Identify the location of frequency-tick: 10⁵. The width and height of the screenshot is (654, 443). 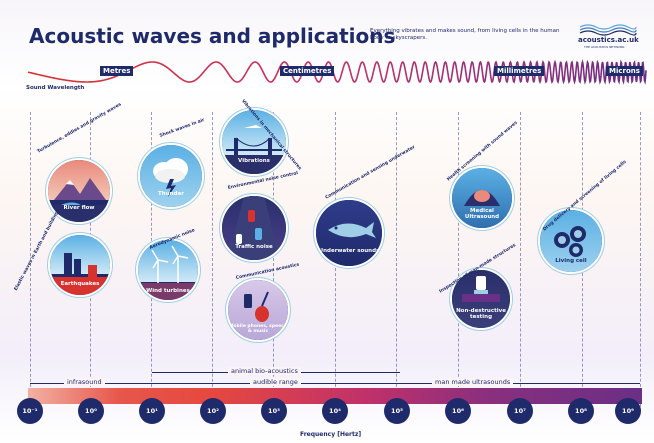
(397, 411).